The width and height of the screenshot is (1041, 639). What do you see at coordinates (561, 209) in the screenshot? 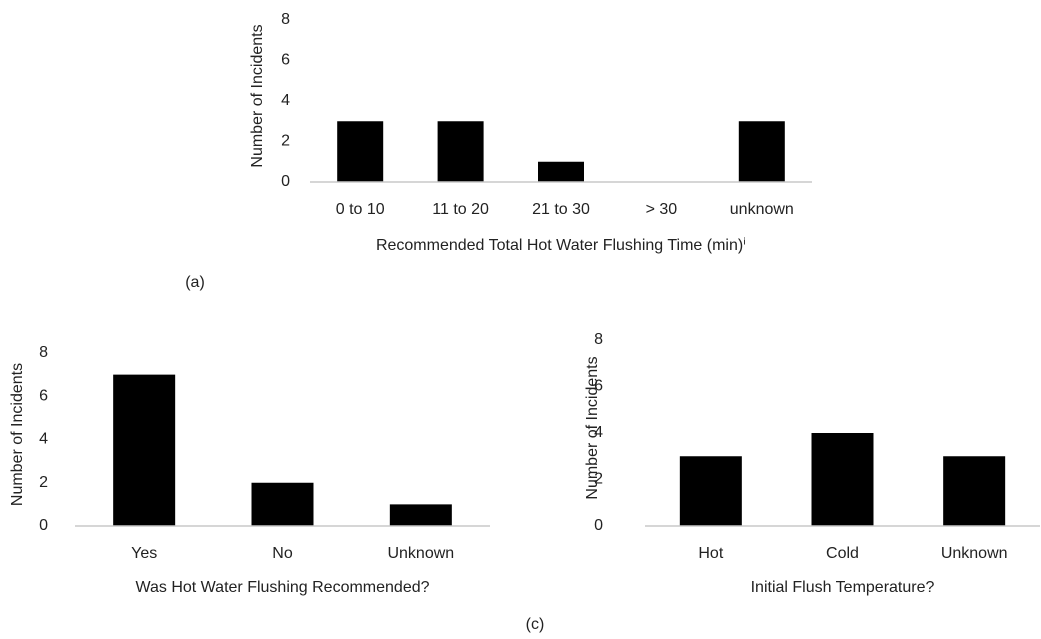
I see `x-tick-label: 21 to 30` at bounding box center [561, 209].